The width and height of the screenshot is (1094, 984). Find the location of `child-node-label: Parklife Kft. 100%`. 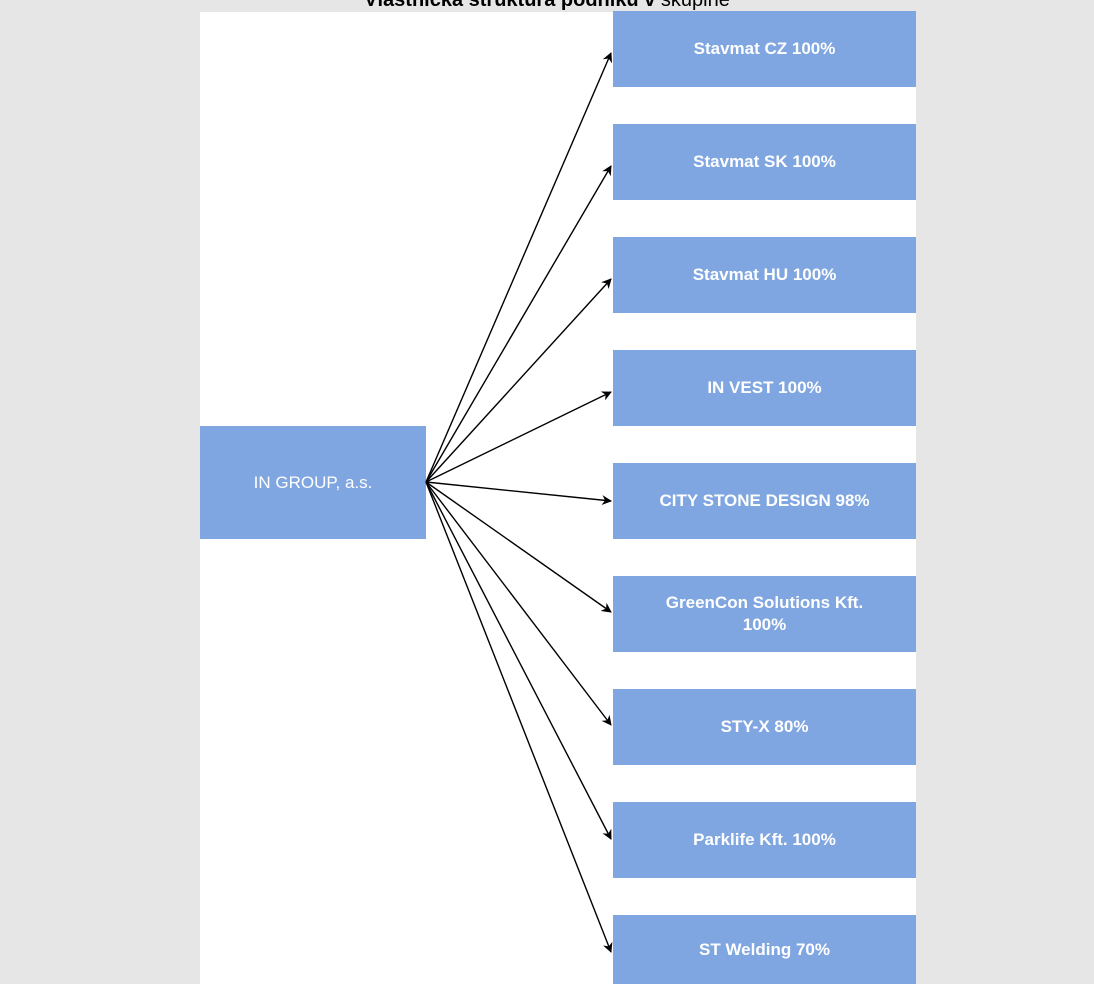

child-node-label: Parklife Kft. 100% is located at coordinates (764, 839).